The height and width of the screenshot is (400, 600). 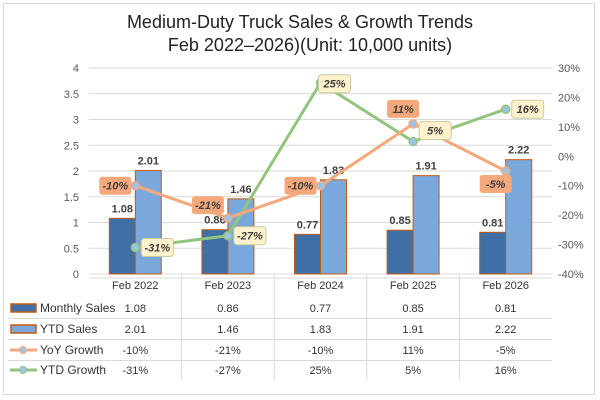 I want to click on ytd-growth-label: -27%, so click(x=250, y=237).